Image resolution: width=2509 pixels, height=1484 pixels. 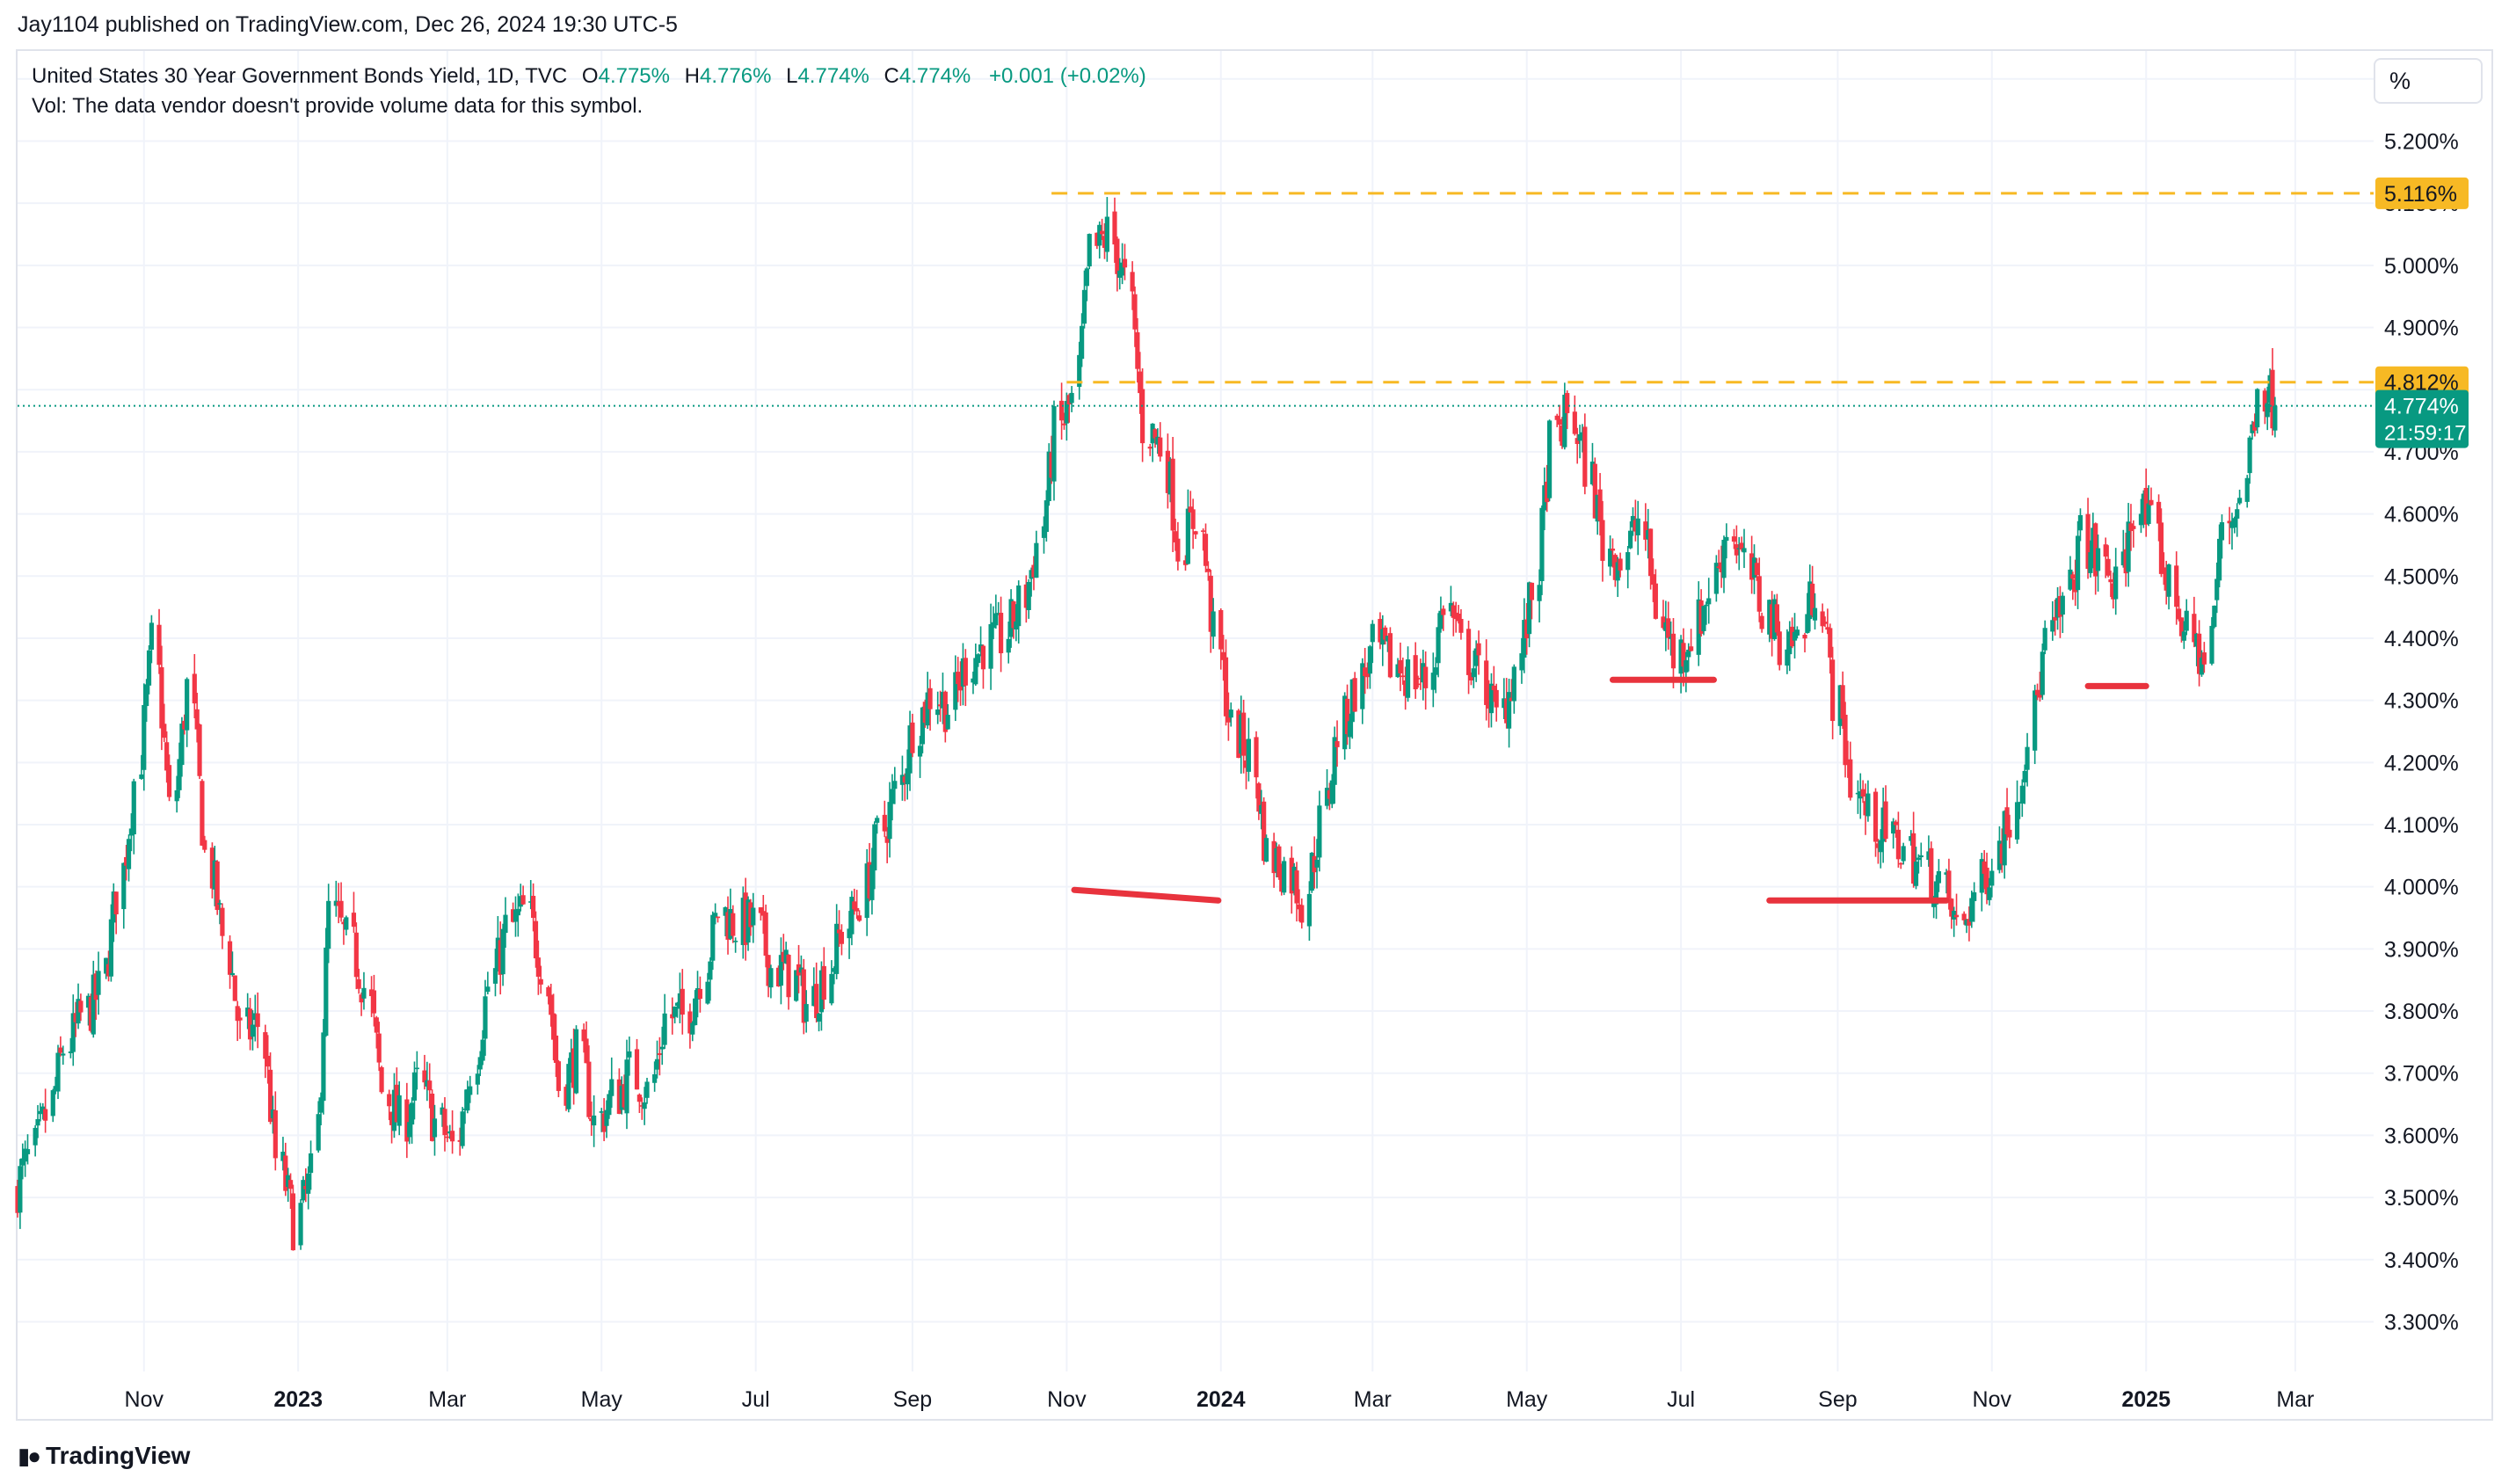 What do you see at coordinates (2421, 702) in the screenshot?
I see `y-tick-label: 4.300%` at bounding box center [2421, 702].